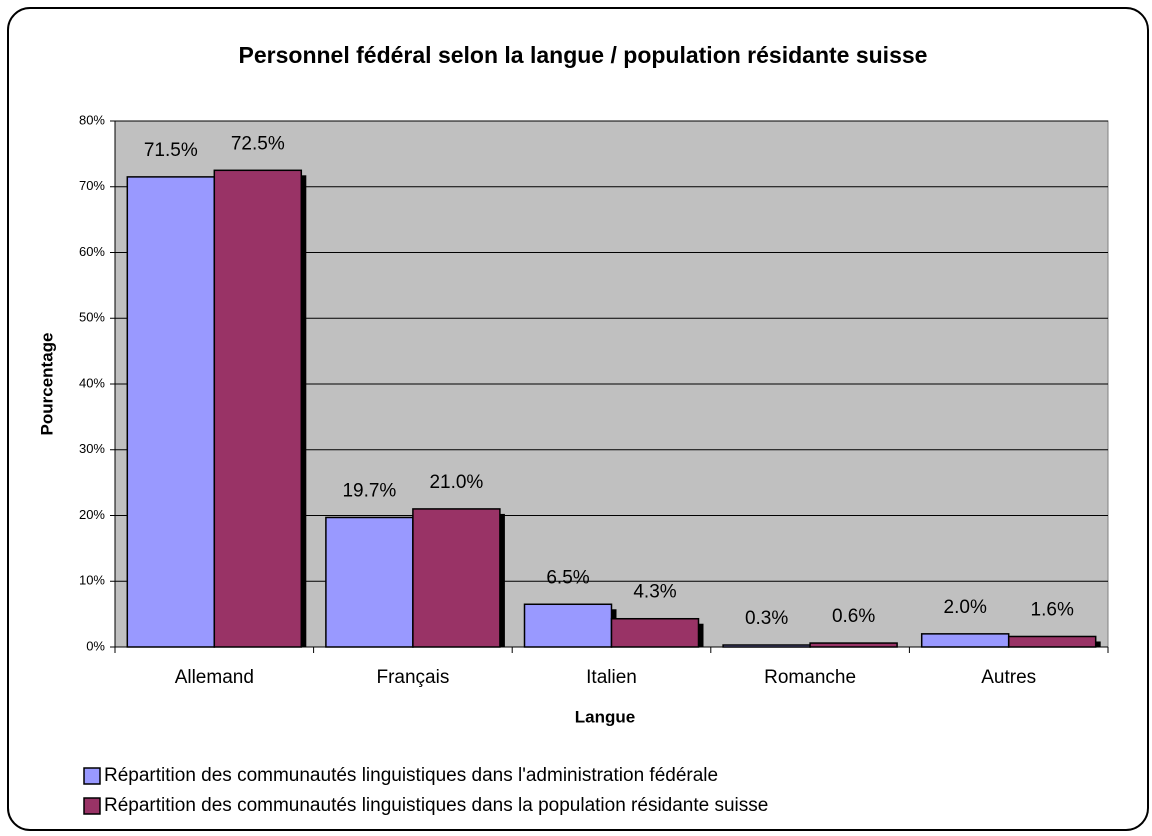 The height and width of the screenshot is (836, 1152). I want to click on y-tick-label: 60%, so click(92, 251).